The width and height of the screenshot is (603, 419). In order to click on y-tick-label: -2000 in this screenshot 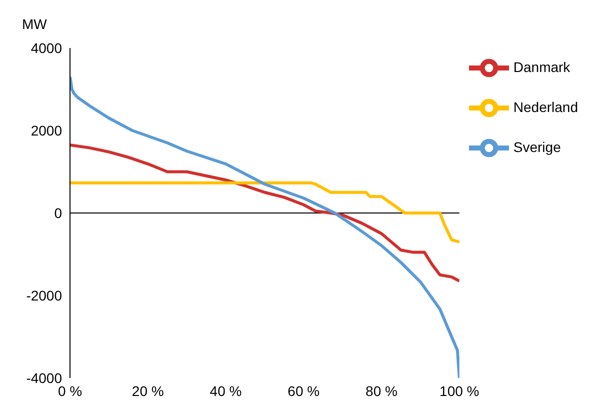, I will do `click(44, 295)`.